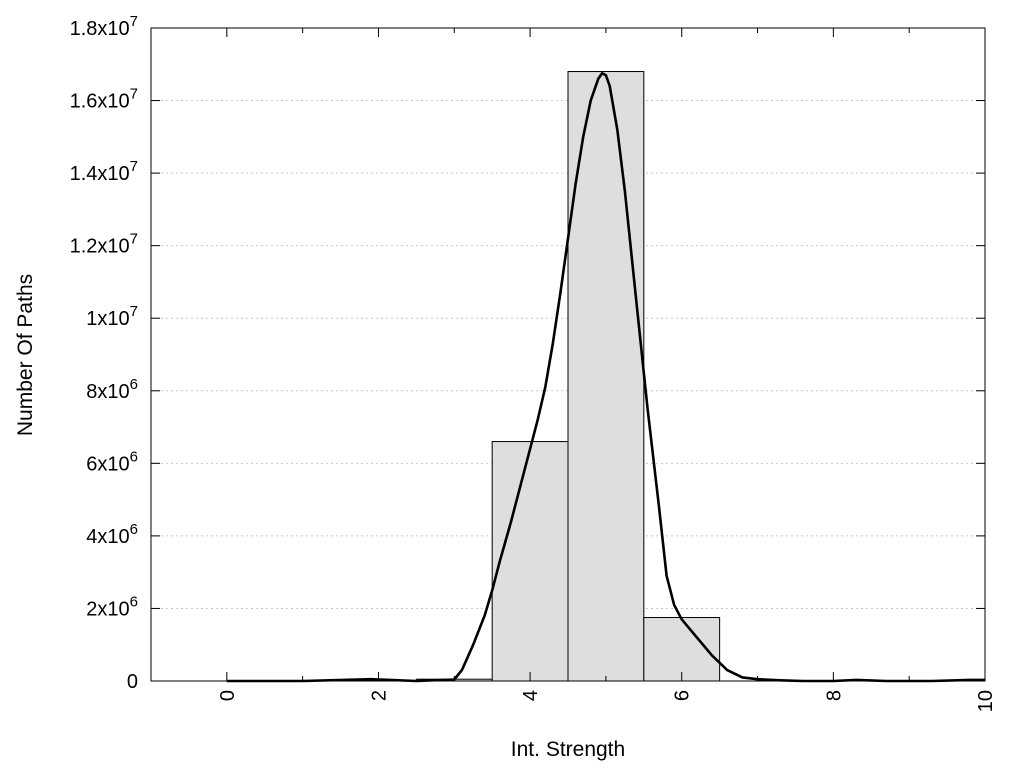 The height and width of the screenshot is (768, 1024). I want to click on x-tick-label: 0, so click(228, 695).